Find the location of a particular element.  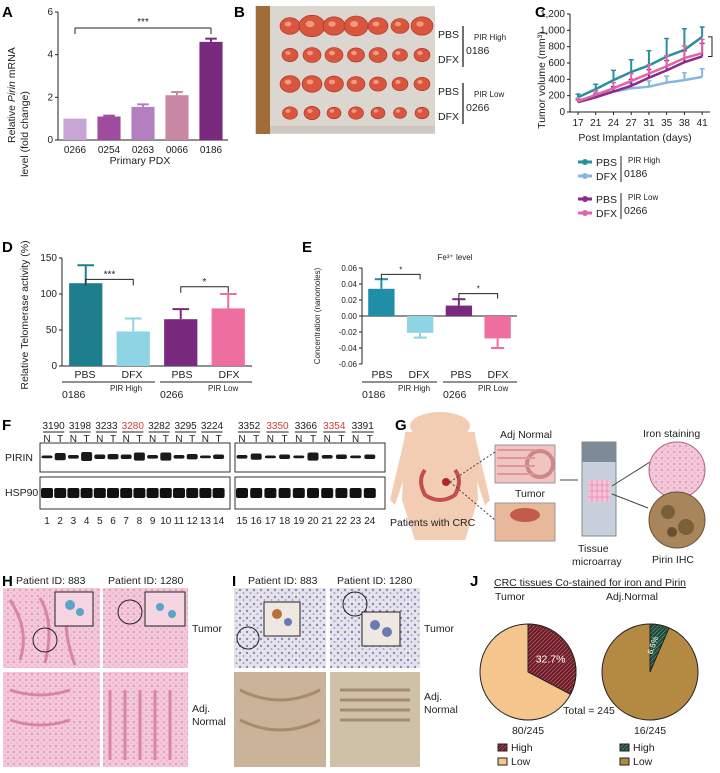

svg-text: Iron staining is located at coordinates (671, 434).